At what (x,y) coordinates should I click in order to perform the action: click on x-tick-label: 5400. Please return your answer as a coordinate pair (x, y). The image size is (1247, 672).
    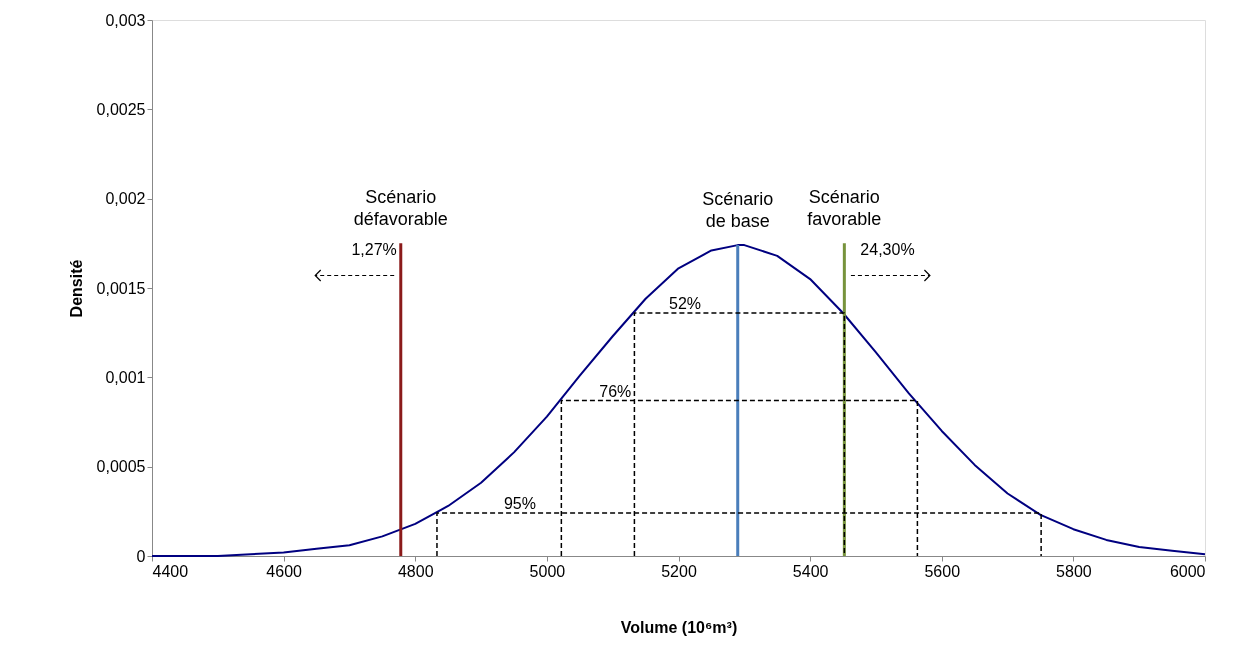
    Looking at the image, I should click on (810, 571).